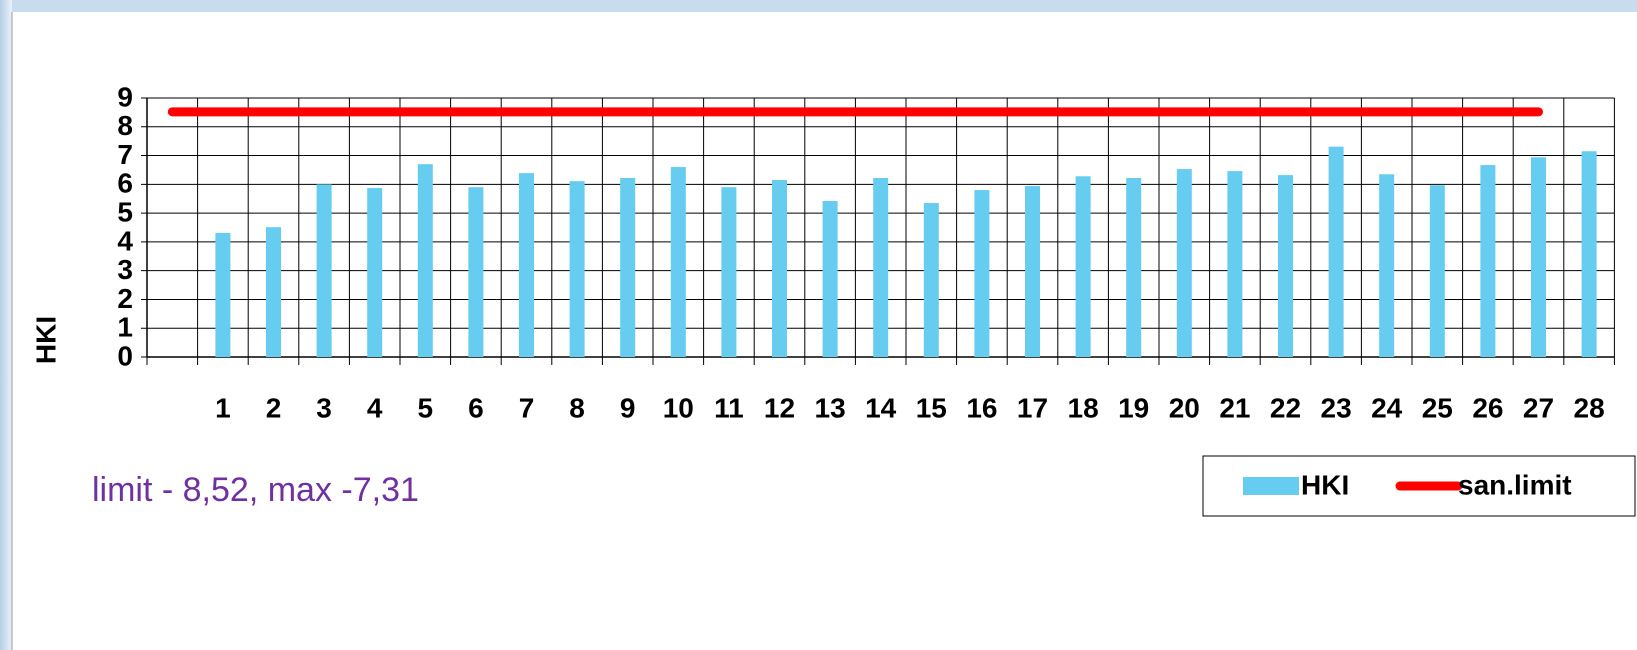 The image size is (1637, 650). Describe the element at coordinates (274, 407) in the screenshot. I see `x-tick-label: 2` at that location.